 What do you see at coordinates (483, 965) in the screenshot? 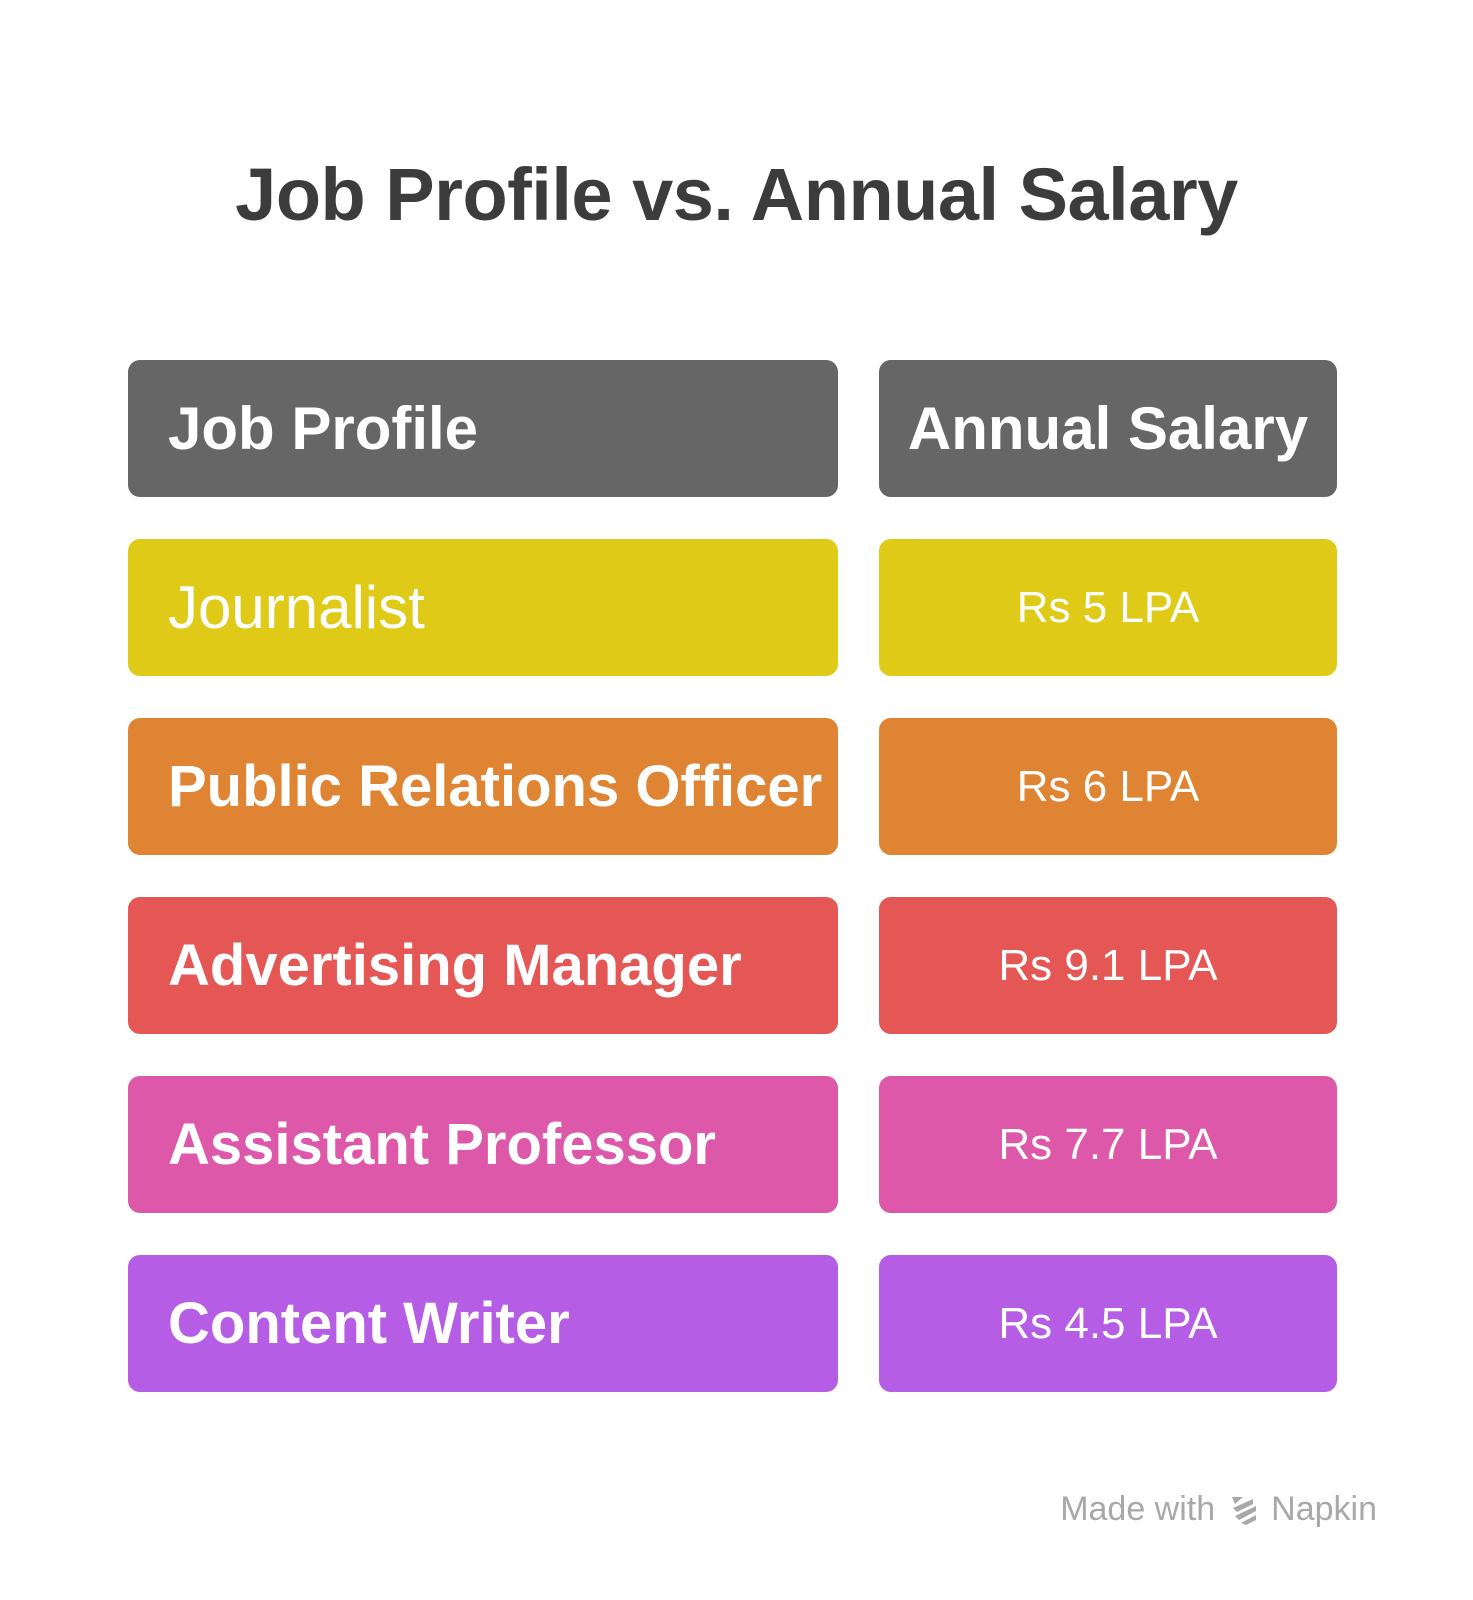
I see `job-profile-cell: Advertising Manager` at bounding box center [483, 965].